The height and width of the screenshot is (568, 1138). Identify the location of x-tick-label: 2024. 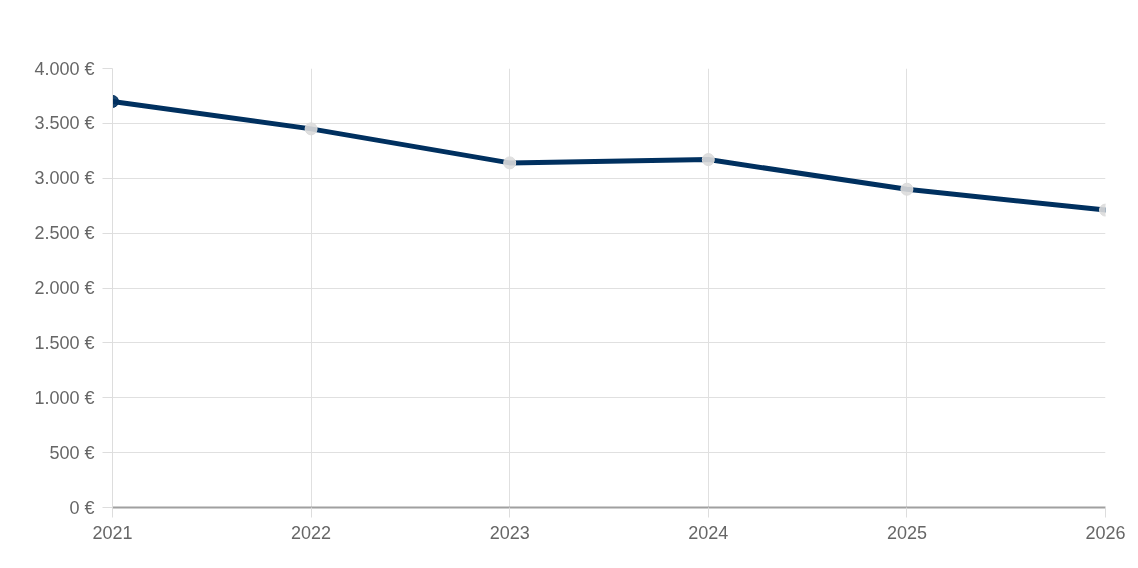
(708, 532).